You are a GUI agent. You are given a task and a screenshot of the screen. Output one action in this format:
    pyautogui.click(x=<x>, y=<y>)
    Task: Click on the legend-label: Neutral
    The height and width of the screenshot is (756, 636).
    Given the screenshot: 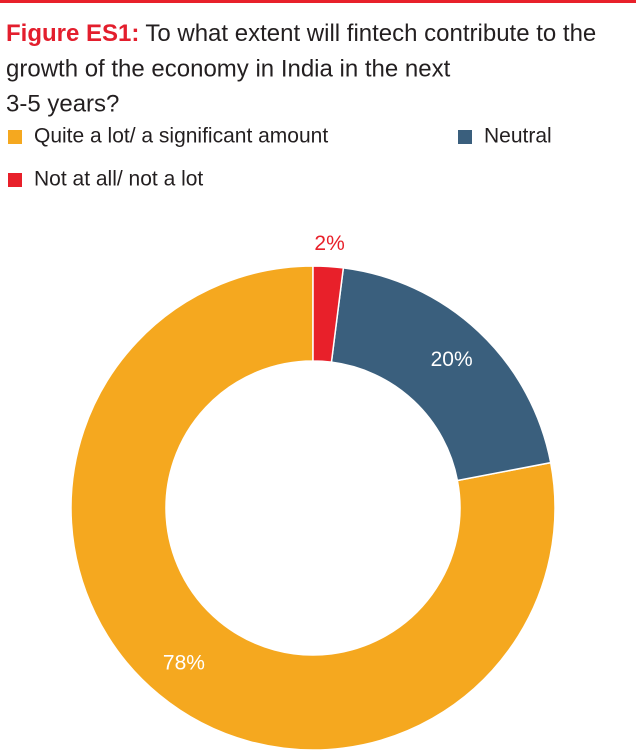 What is the action you would take?
    pyautogui.click(x=518, y=136)
    